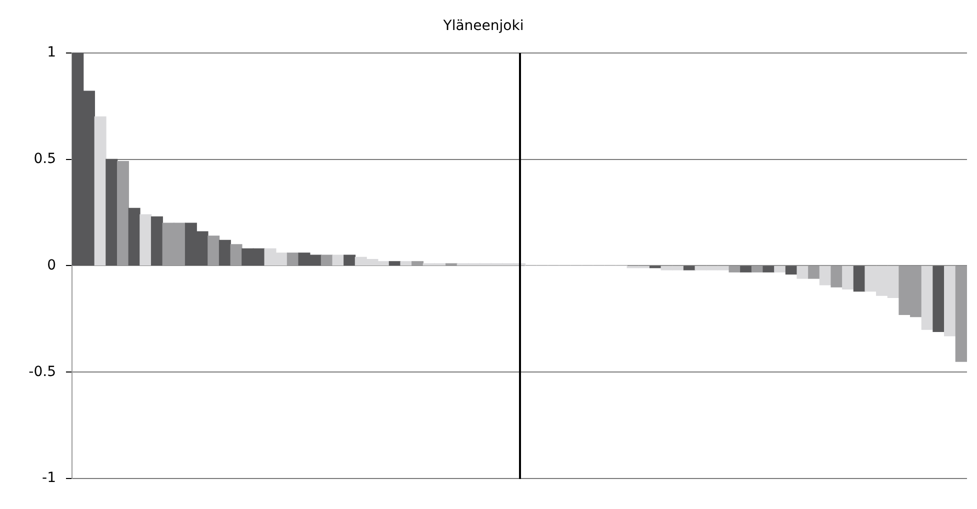 This screenshot has width=977, height=509. I want to click on y-tick-label: 0, so click(51, 265).